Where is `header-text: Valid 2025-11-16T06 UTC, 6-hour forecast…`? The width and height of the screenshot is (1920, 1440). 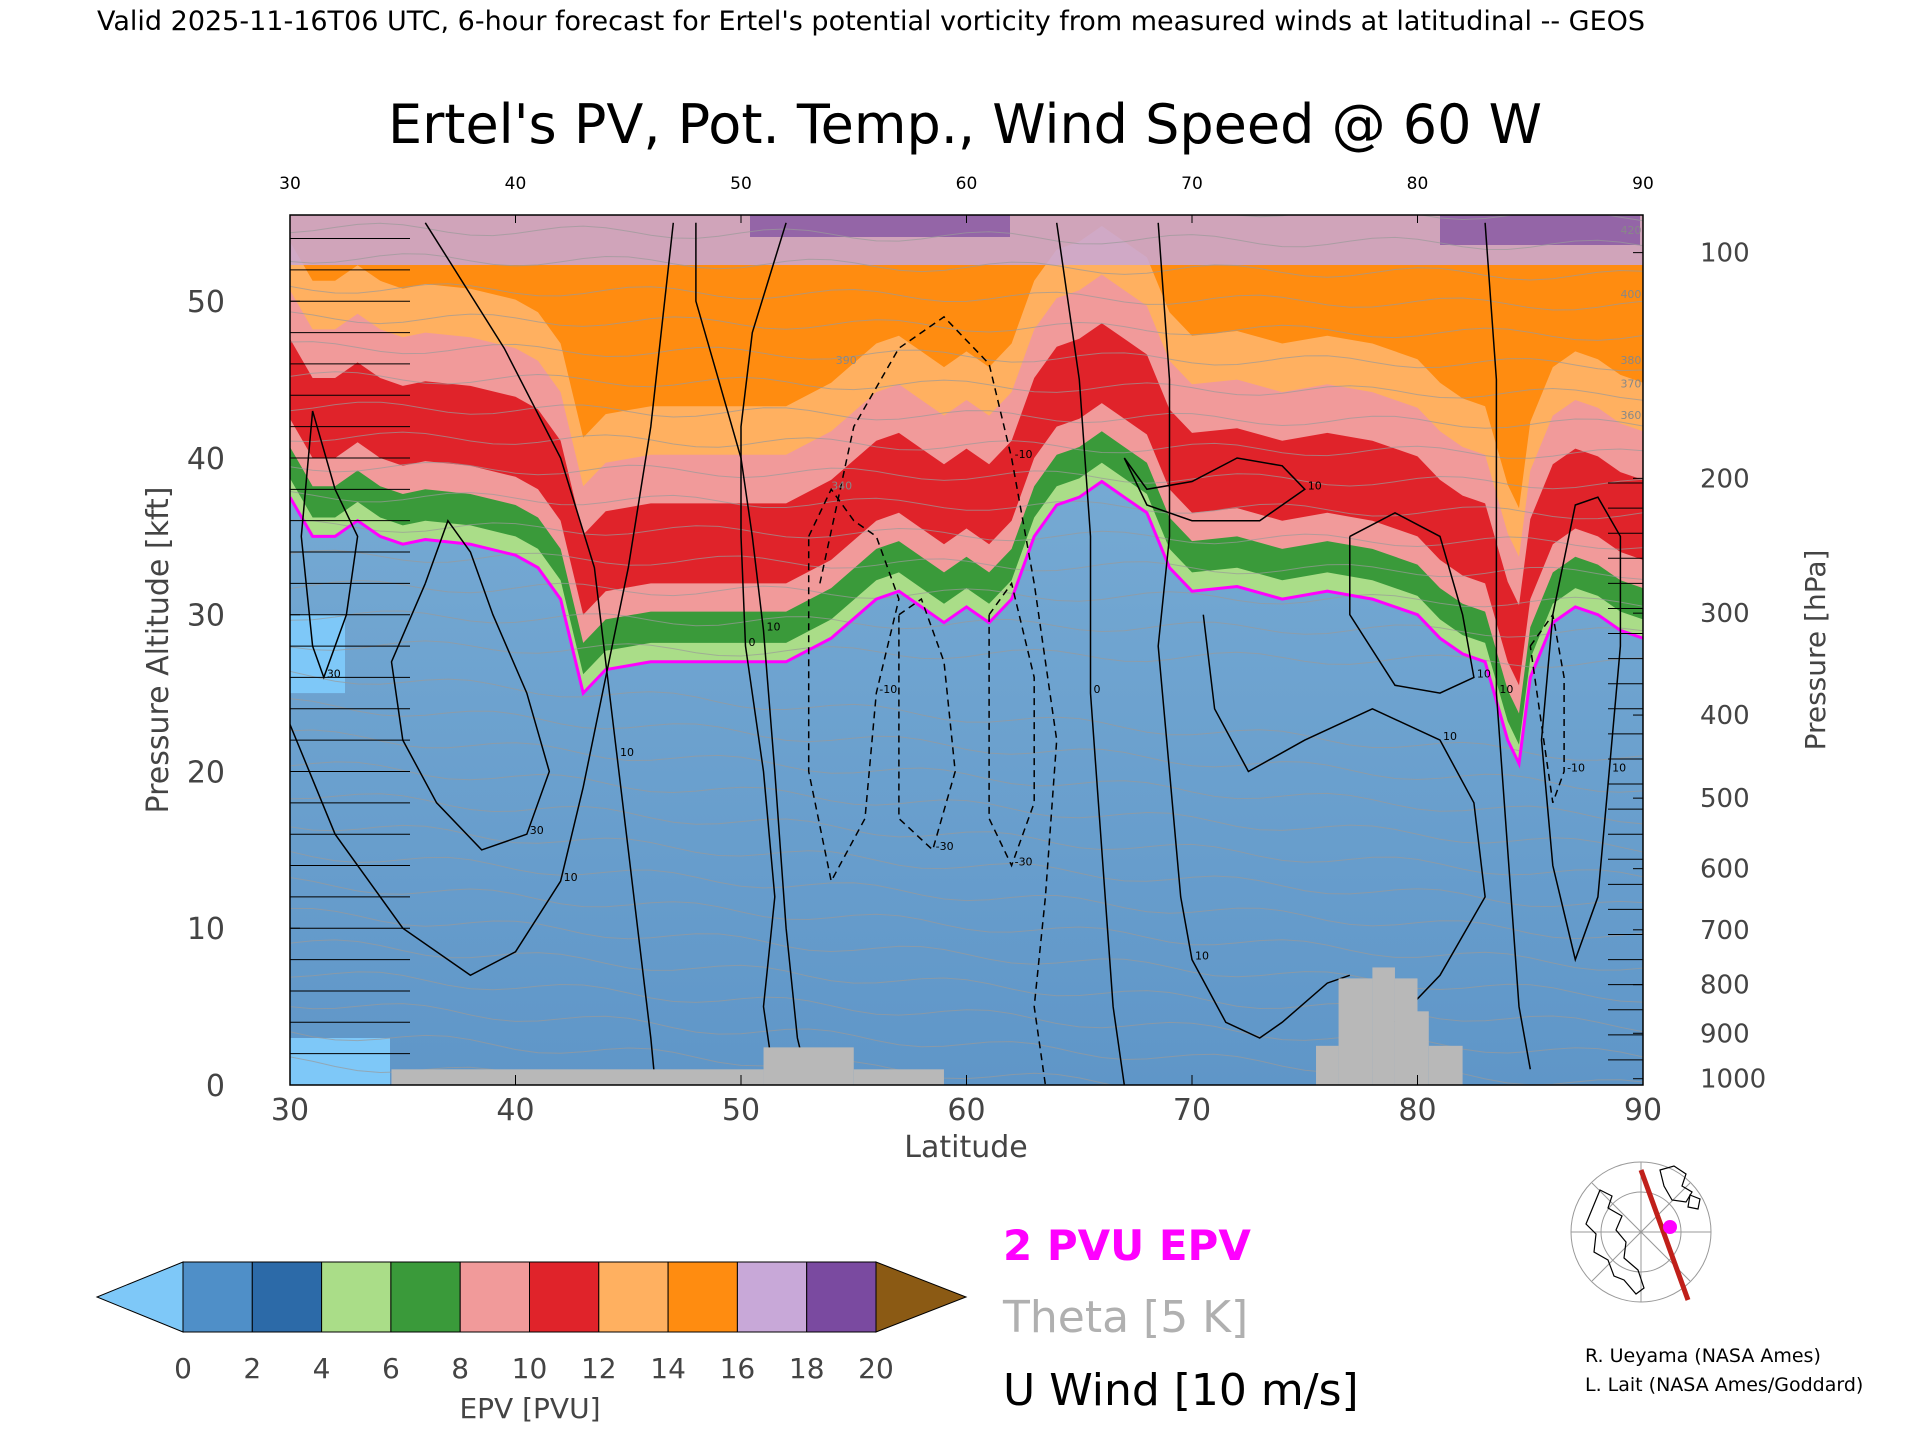 header-text: Valid 2025-11-16T06 UTC, 6-hour forecast… is located at coordinates (871, 21).